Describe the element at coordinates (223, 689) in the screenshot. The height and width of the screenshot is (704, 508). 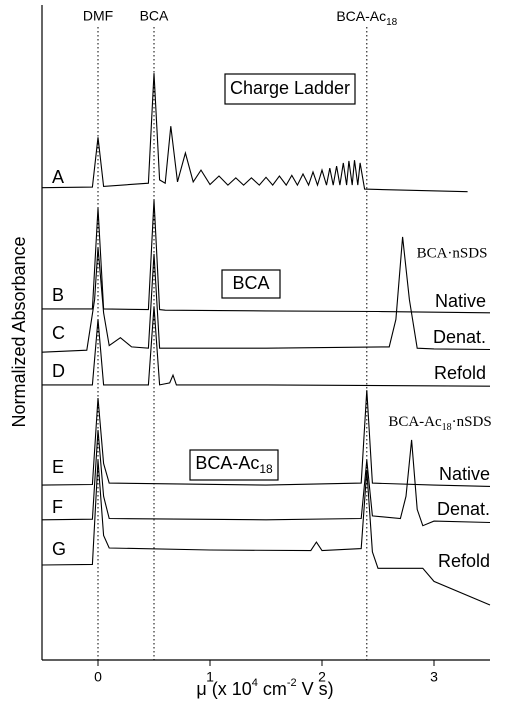
I see `x-label-part: μ (x 10` at that location.